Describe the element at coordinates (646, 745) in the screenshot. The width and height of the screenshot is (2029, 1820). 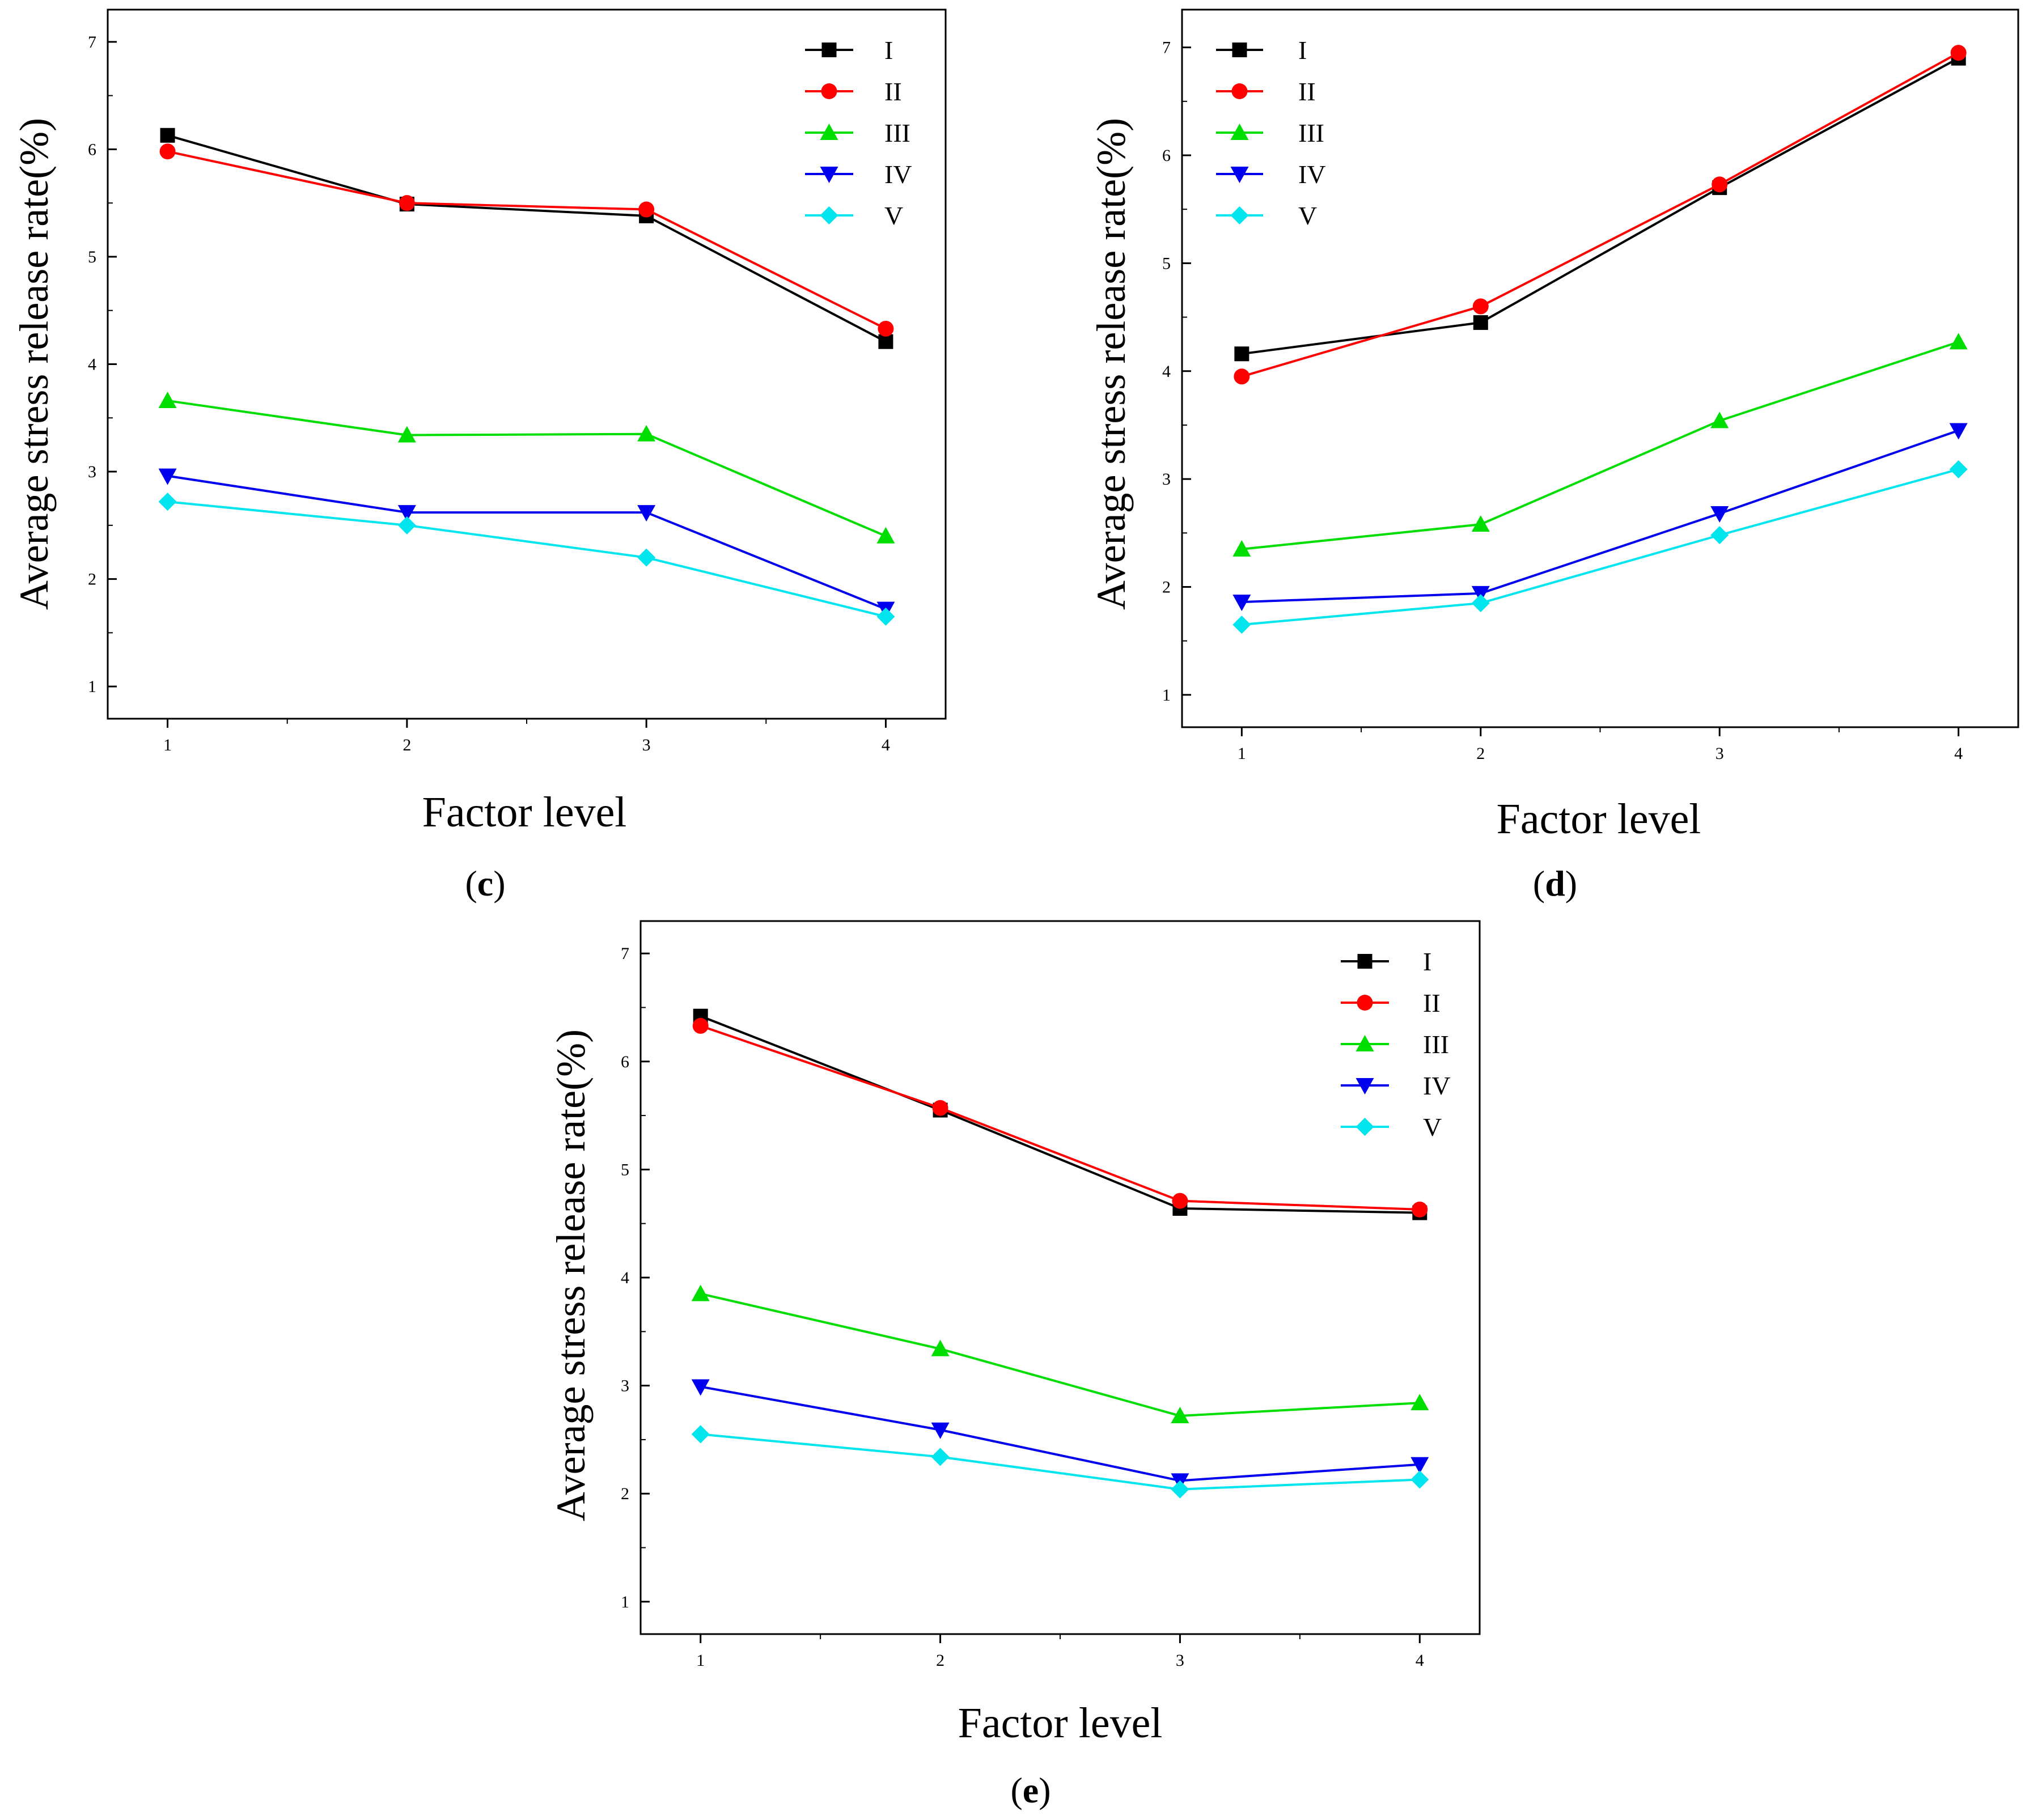
I see `x-tick-label: 3` at that location.